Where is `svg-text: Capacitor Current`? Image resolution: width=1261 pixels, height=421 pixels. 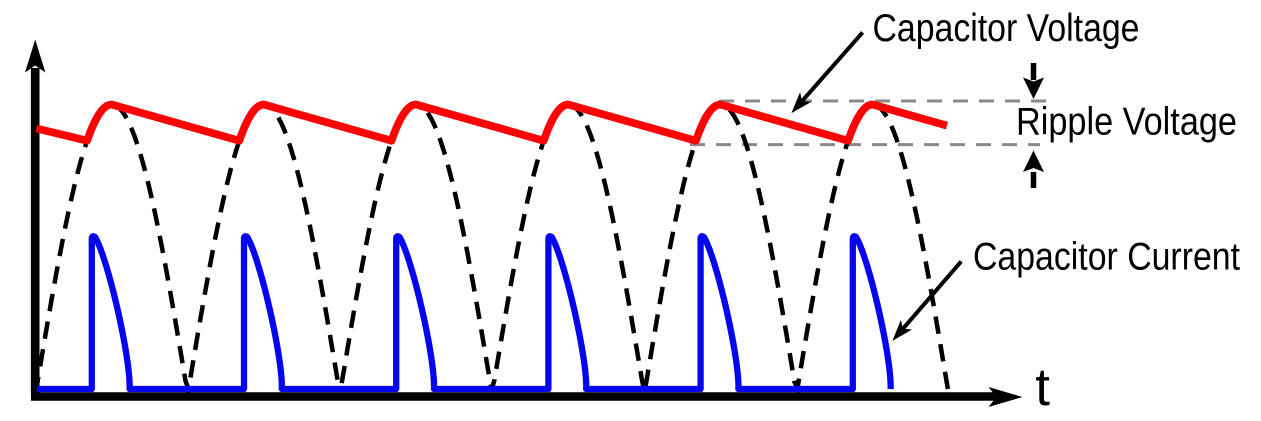
svg-text: Capacitor Current is located at coordinates (1106, 256).